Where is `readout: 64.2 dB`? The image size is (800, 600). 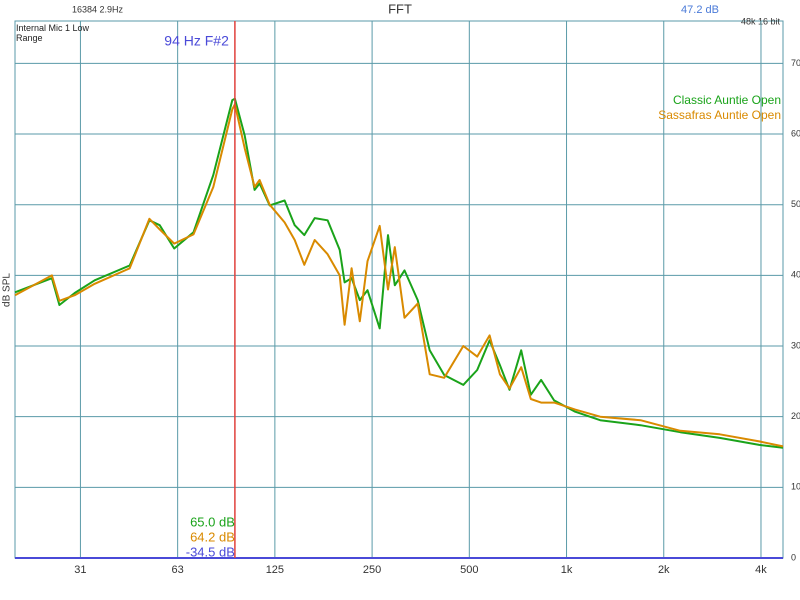 readout: 64.2 dB is located at coordinates (212, 536).